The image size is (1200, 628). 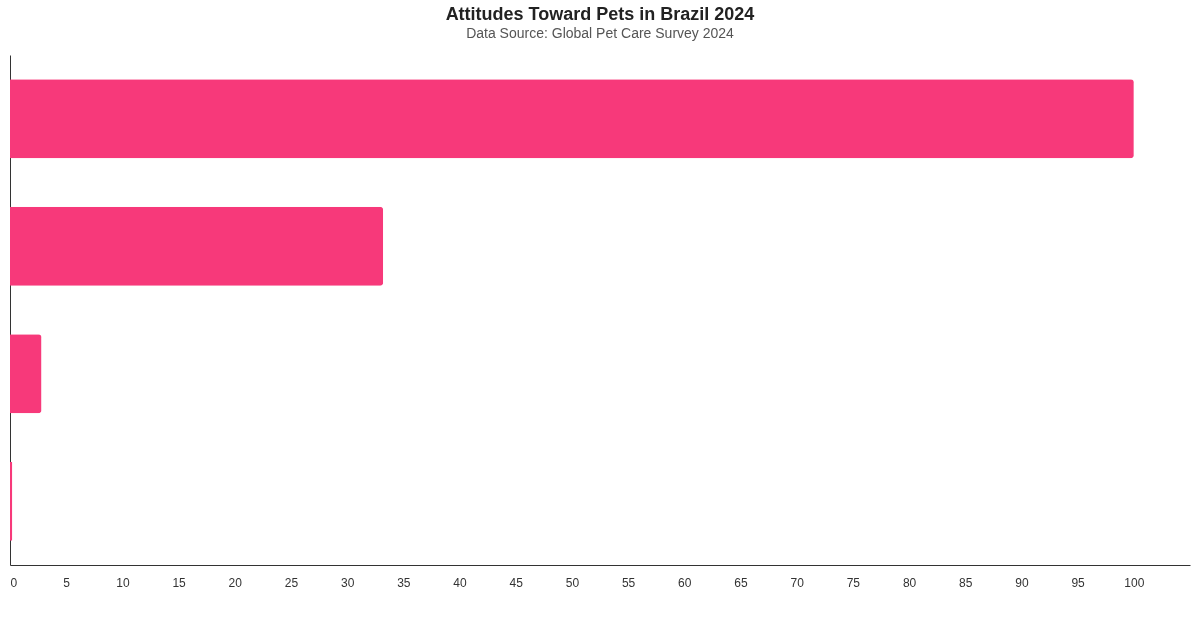 What do you see at coordinates (179, 582) in the screenshot?
I see `x-tick-label: 15` at bounding box center [179, 582].